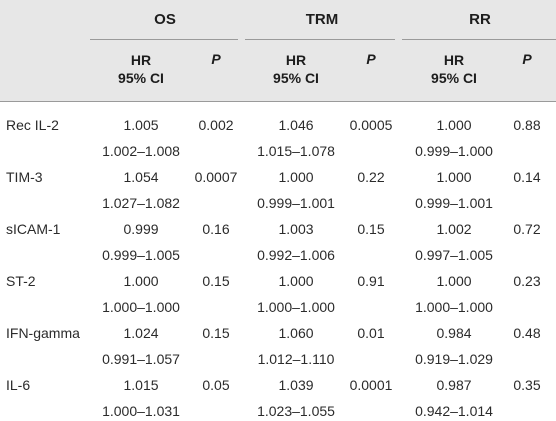  Describe the element at coordinates (454, 151) in the screenshot. I see `rr-ci: 0.999–1.000` at that location.